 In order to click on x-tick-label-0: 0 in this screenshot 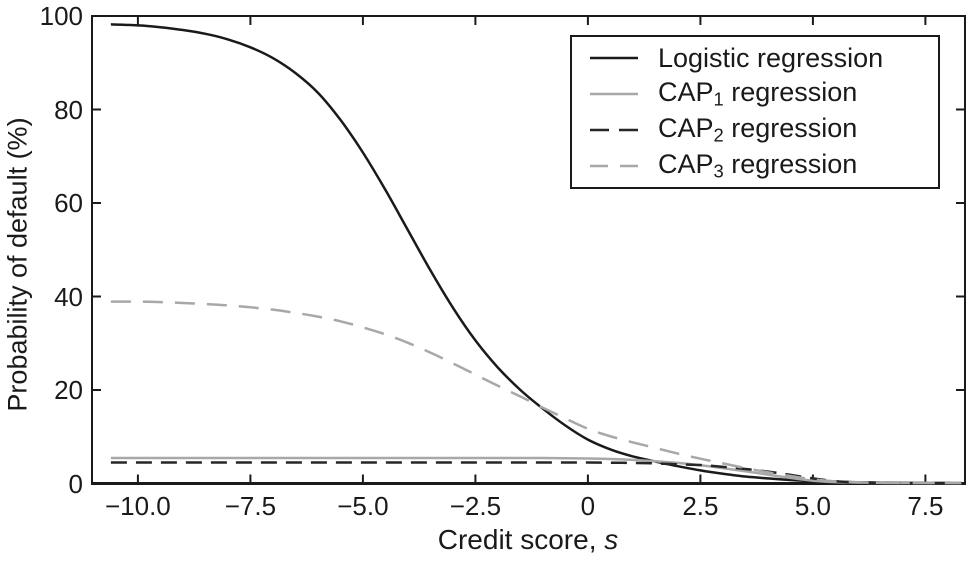, I will do `click(588, 506)`.